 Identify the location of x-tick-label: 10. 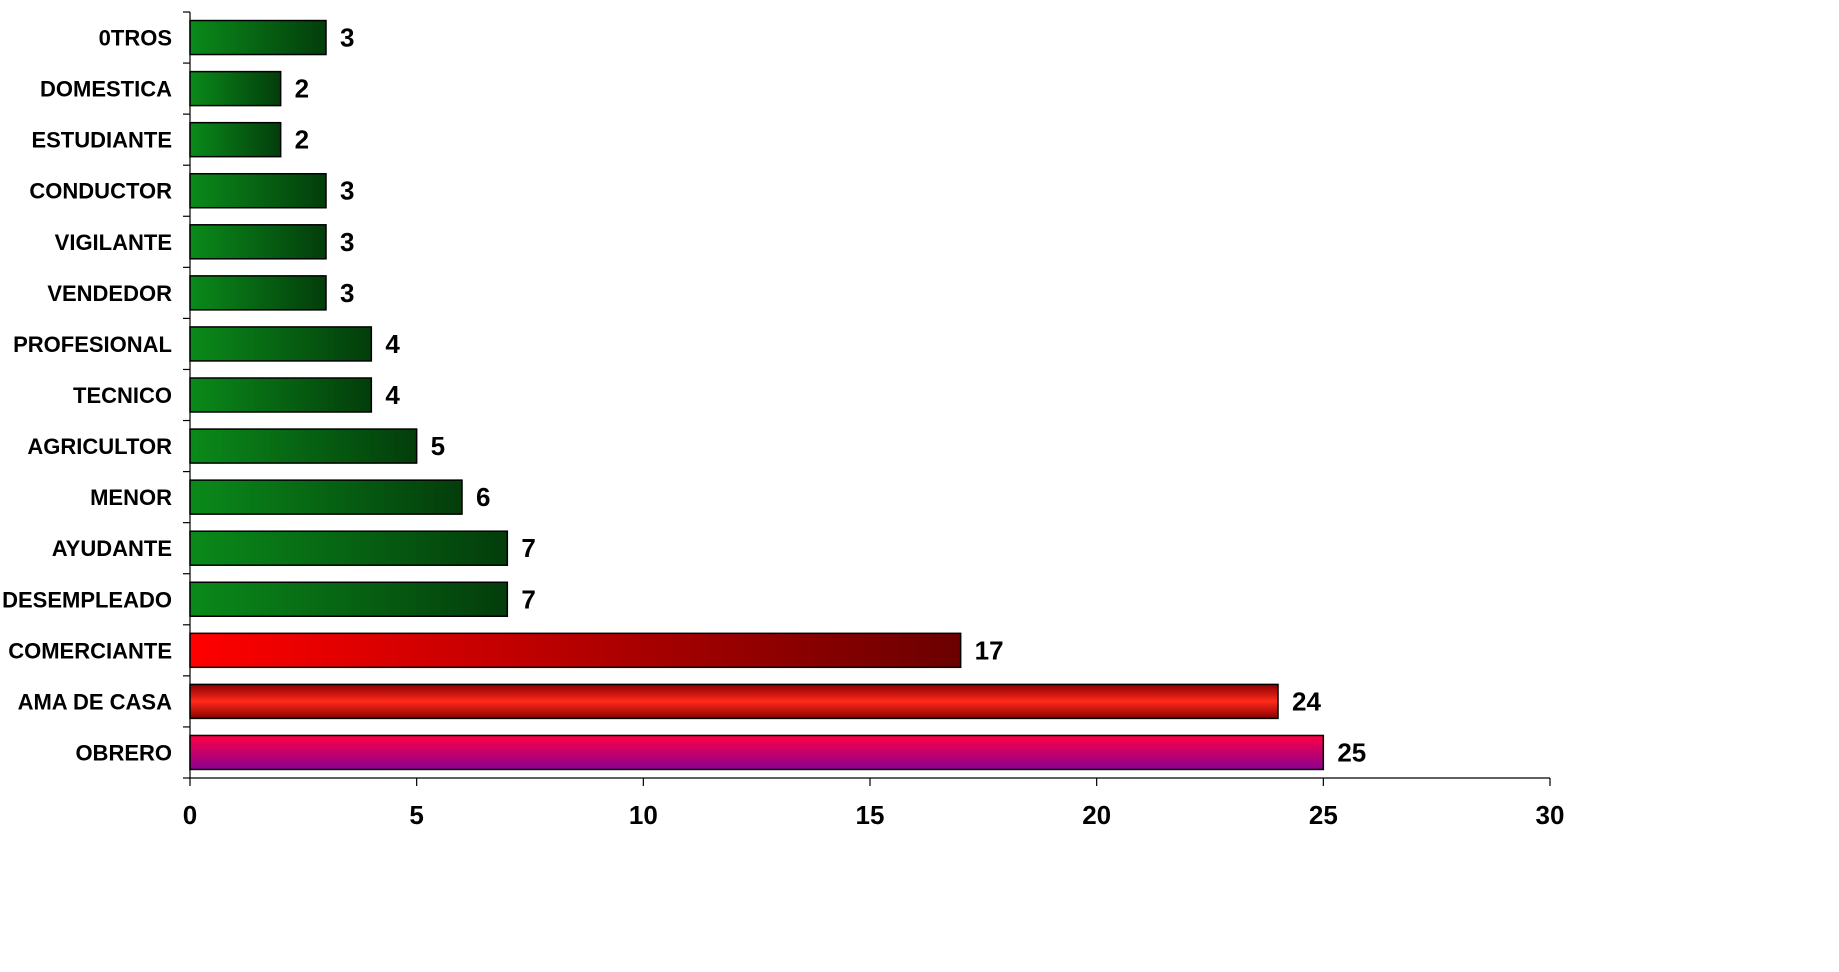
(643, 815).